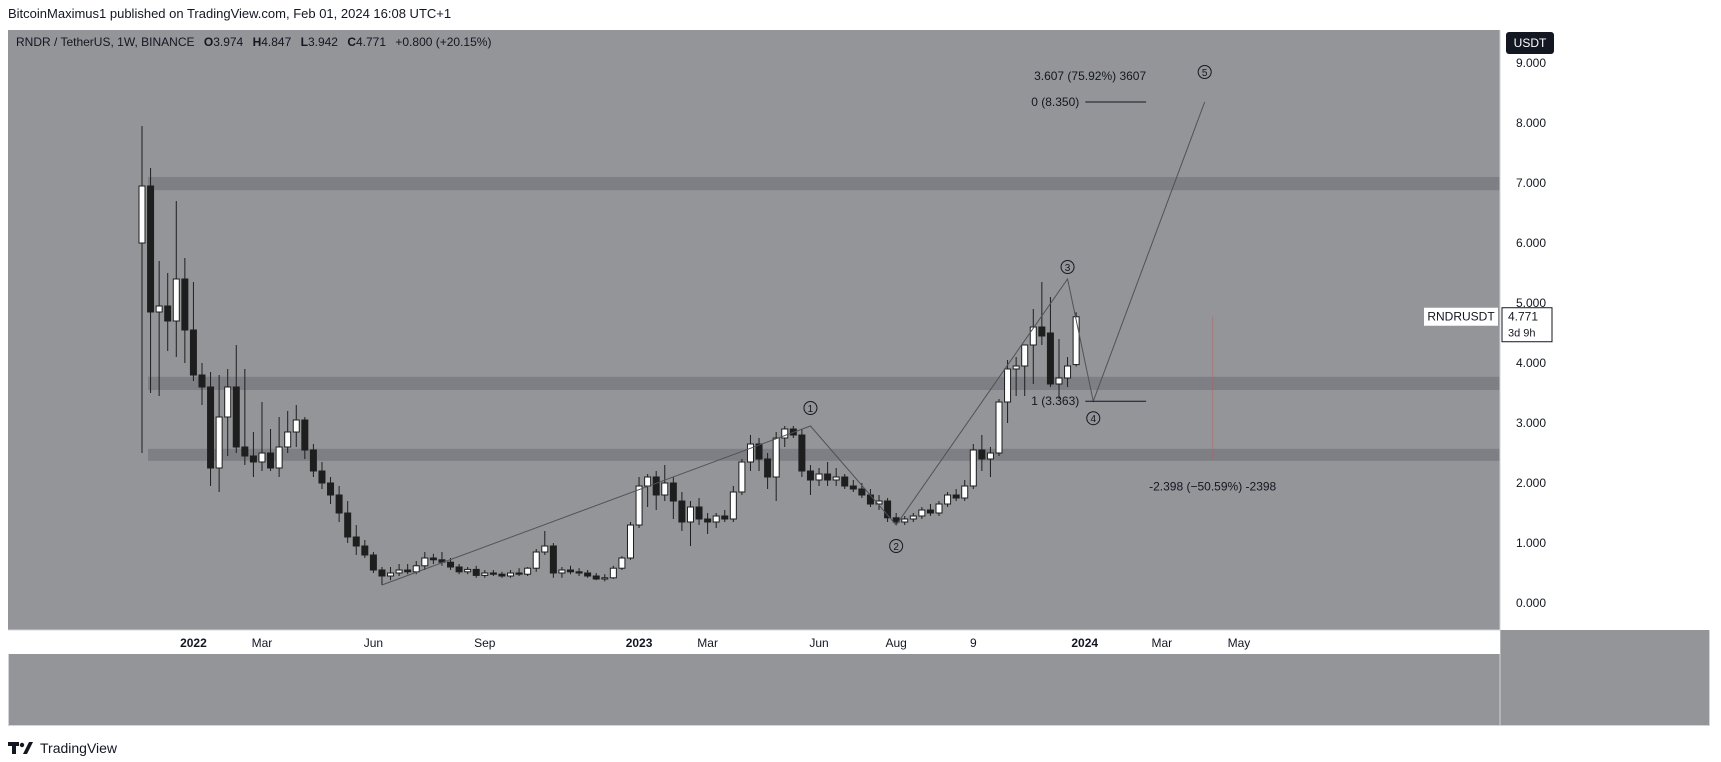  Describe the element at coordinates (276, 42) in the screenshot. I see `high-value: 4.847` at that location.